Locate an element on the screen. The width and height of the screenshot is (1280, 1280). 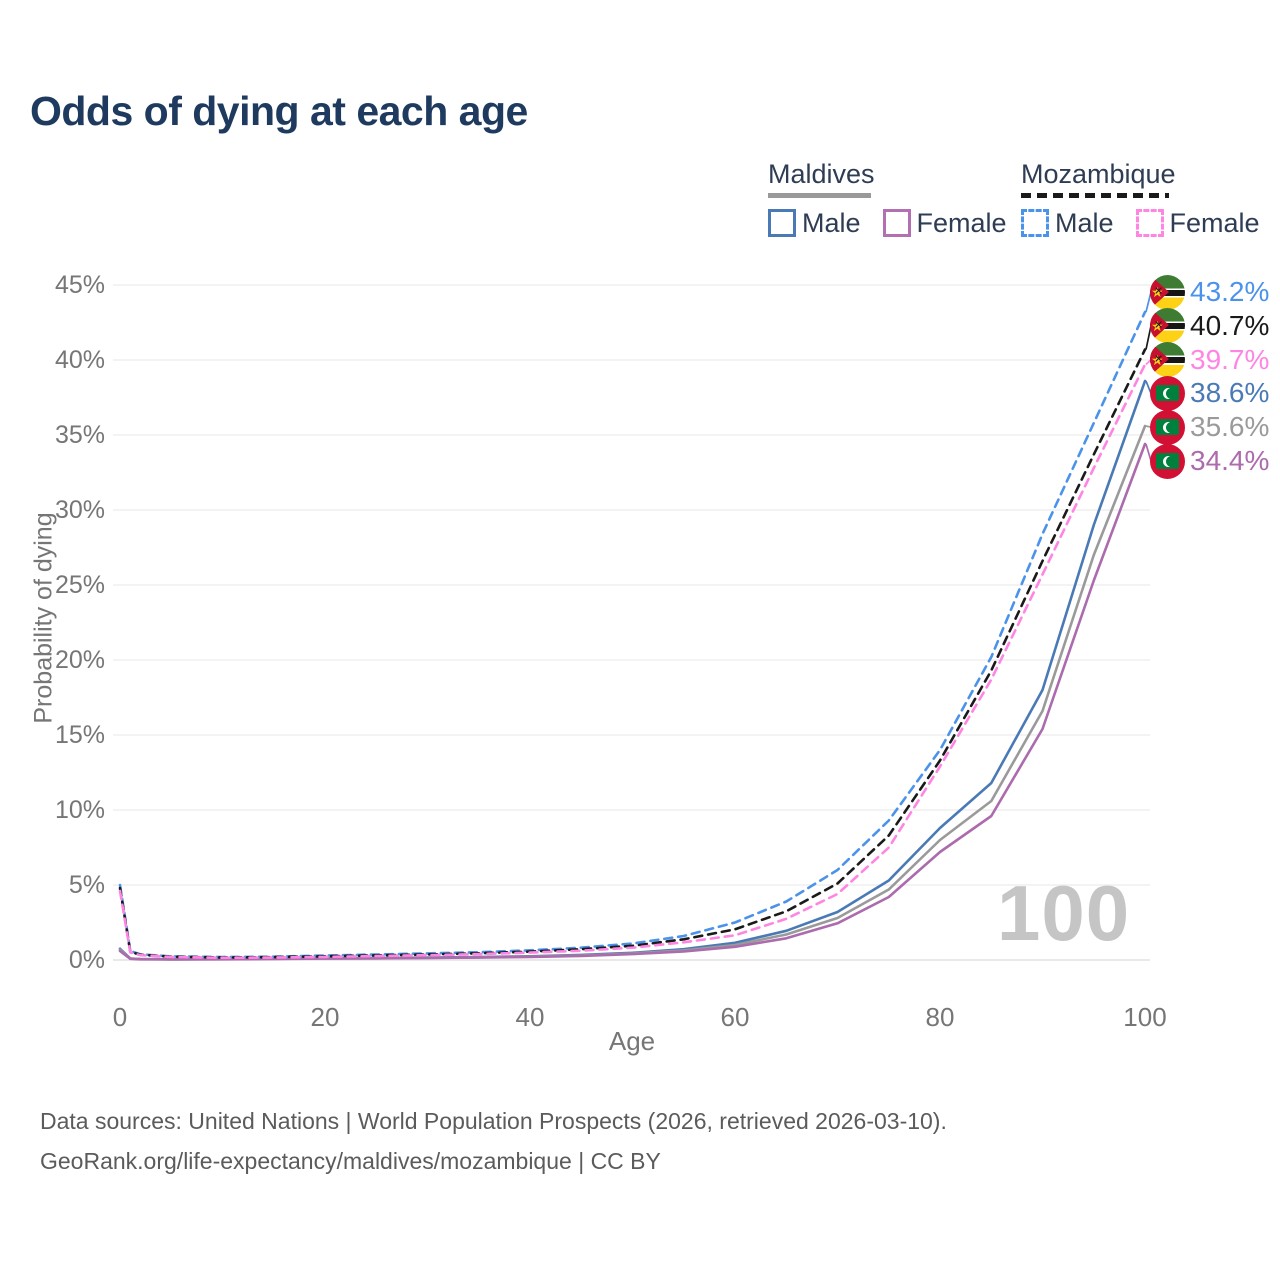
series-end-label: 34.4% is located at coordinates (1209, 461).